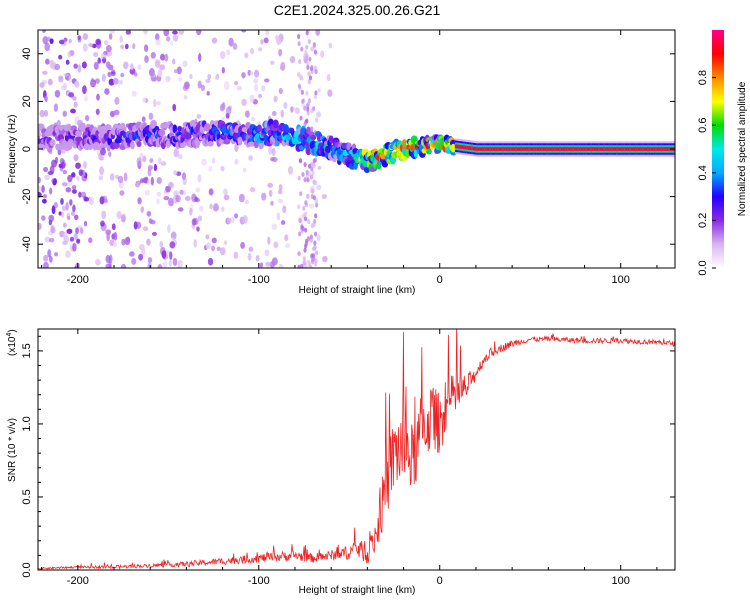 This screenshot has width=750, height=600. What do you see at coordinates (259, 581) in the screenshot?
I see `snr-x-tick-label: -100` at bounding box center [259, 581].